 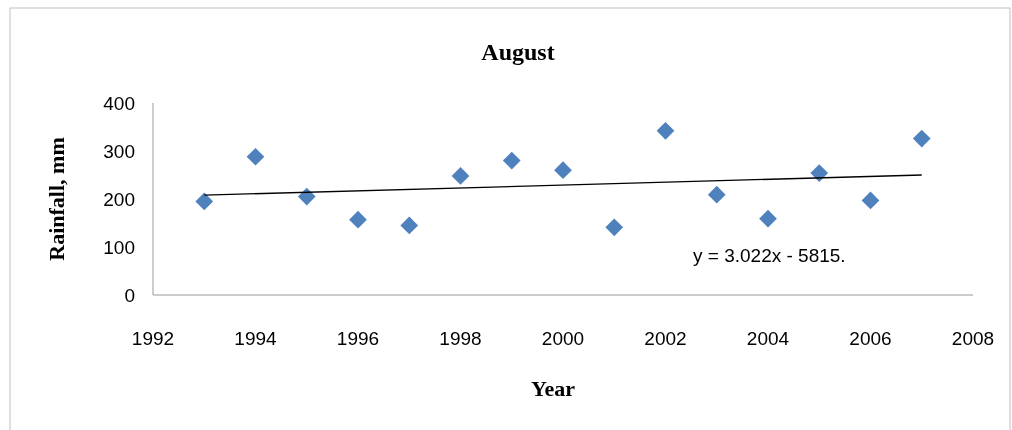 I want to click on y-tick-label: 200, so click(x=119, y=199).